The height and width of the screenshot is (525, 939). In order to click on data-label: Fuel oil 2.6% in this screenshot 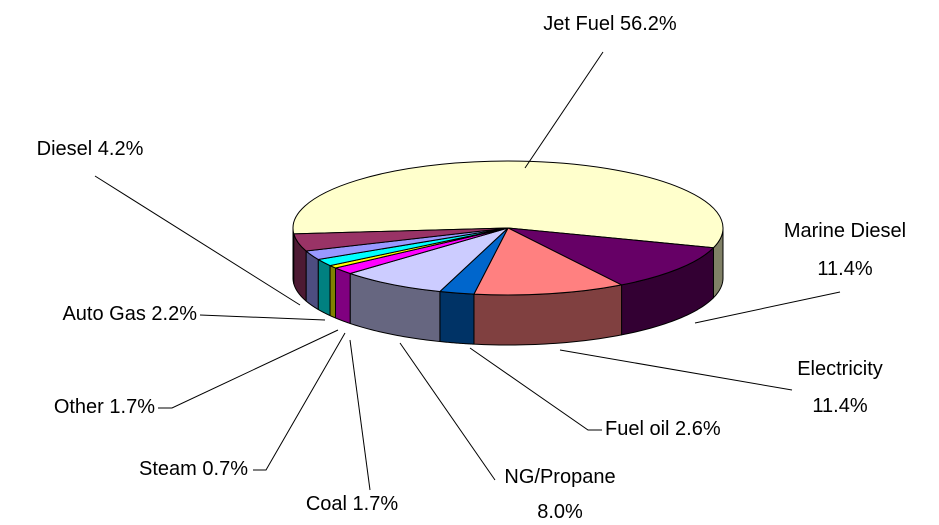, I will do `click(663, 429)`.